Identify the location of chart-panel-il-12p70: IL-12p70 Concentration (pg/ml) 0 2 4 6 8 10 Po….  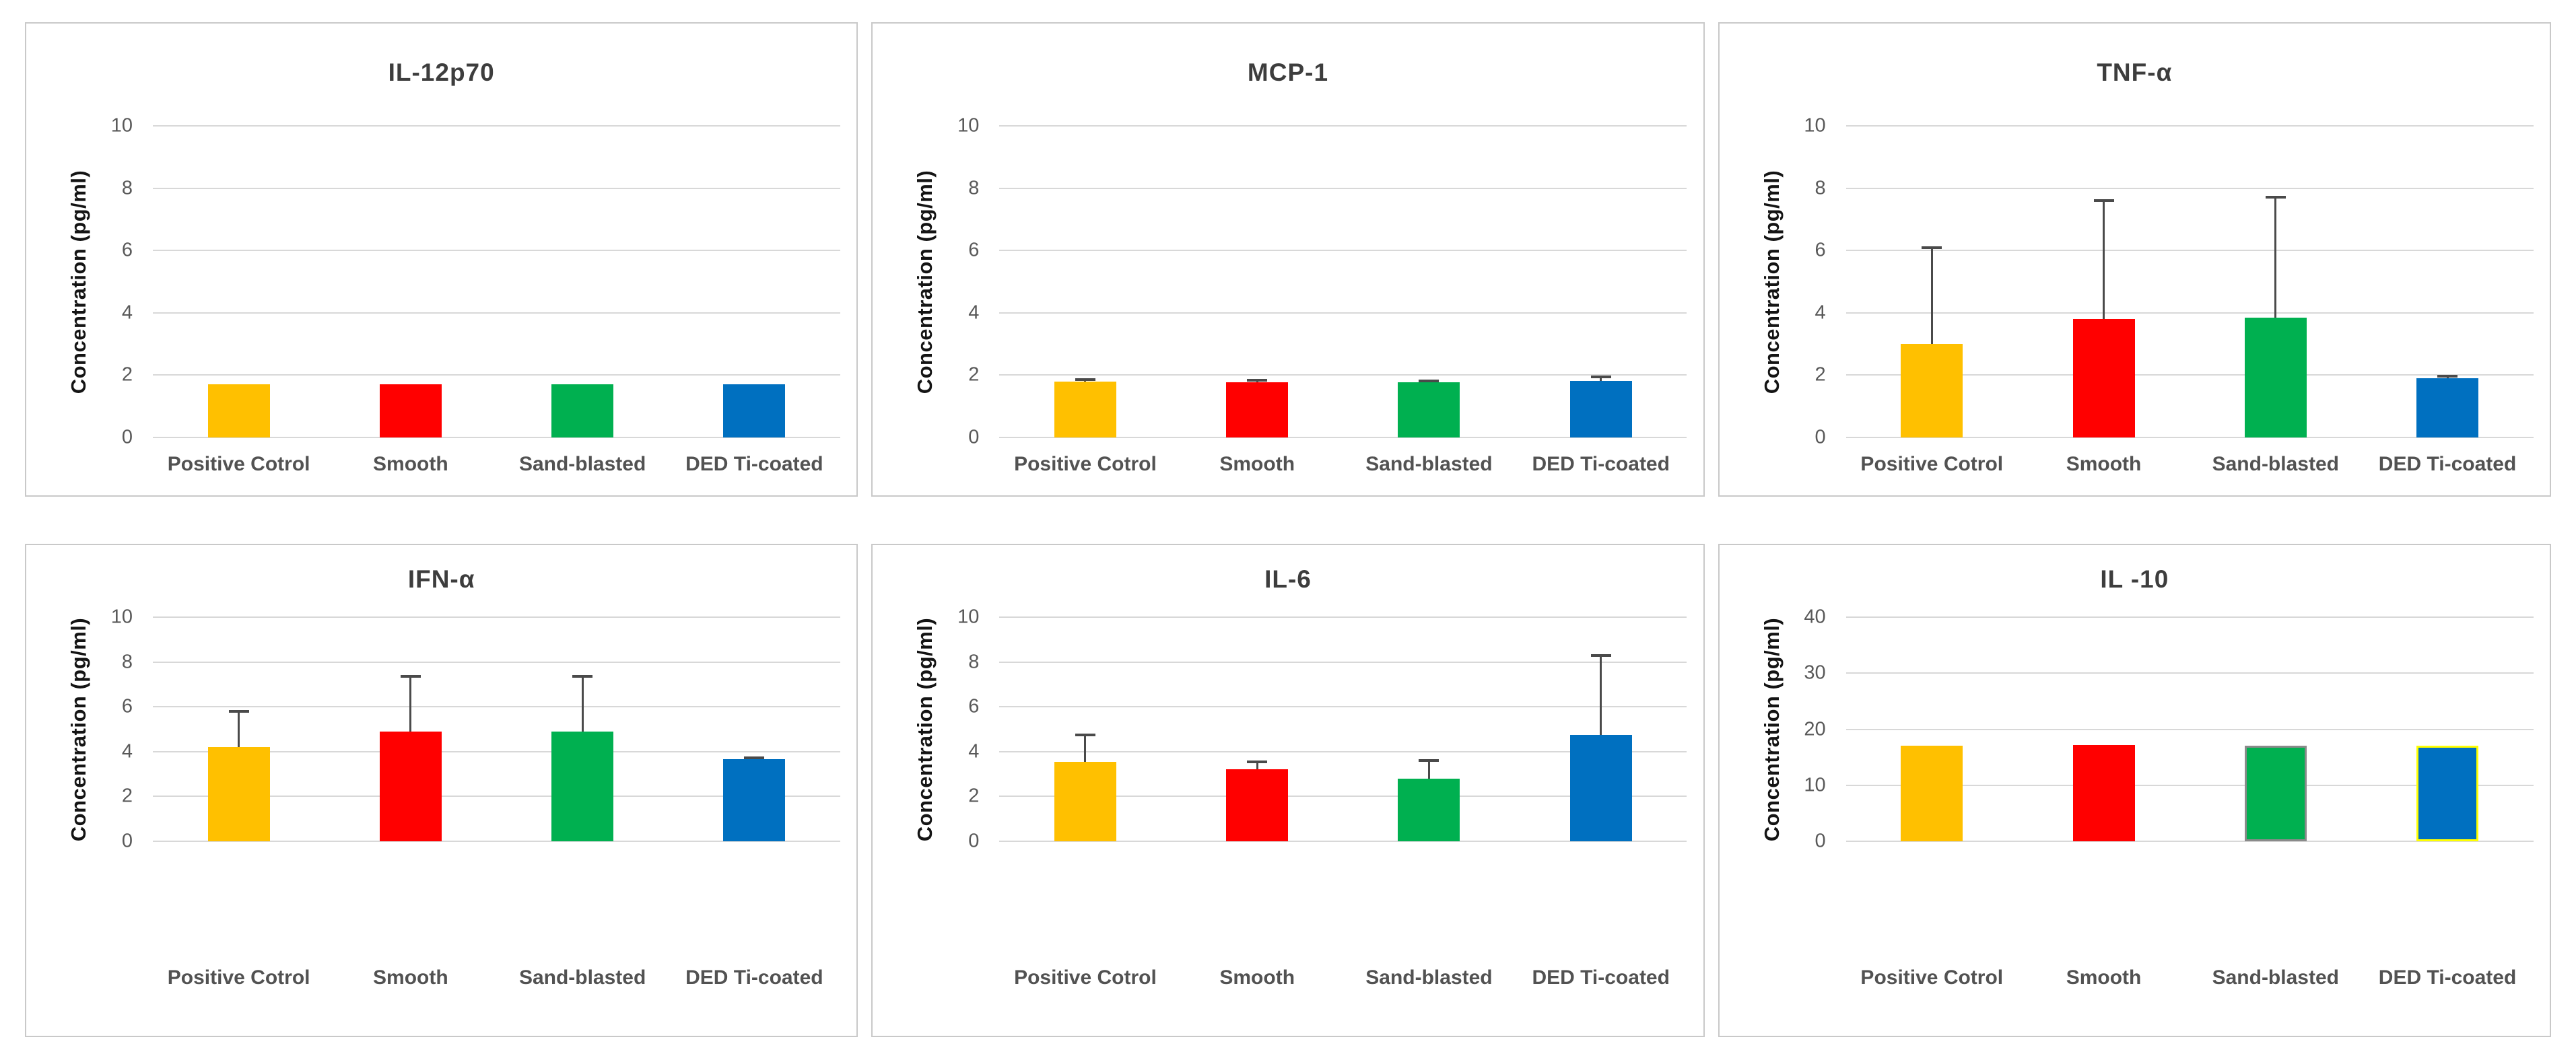
(441, 260).